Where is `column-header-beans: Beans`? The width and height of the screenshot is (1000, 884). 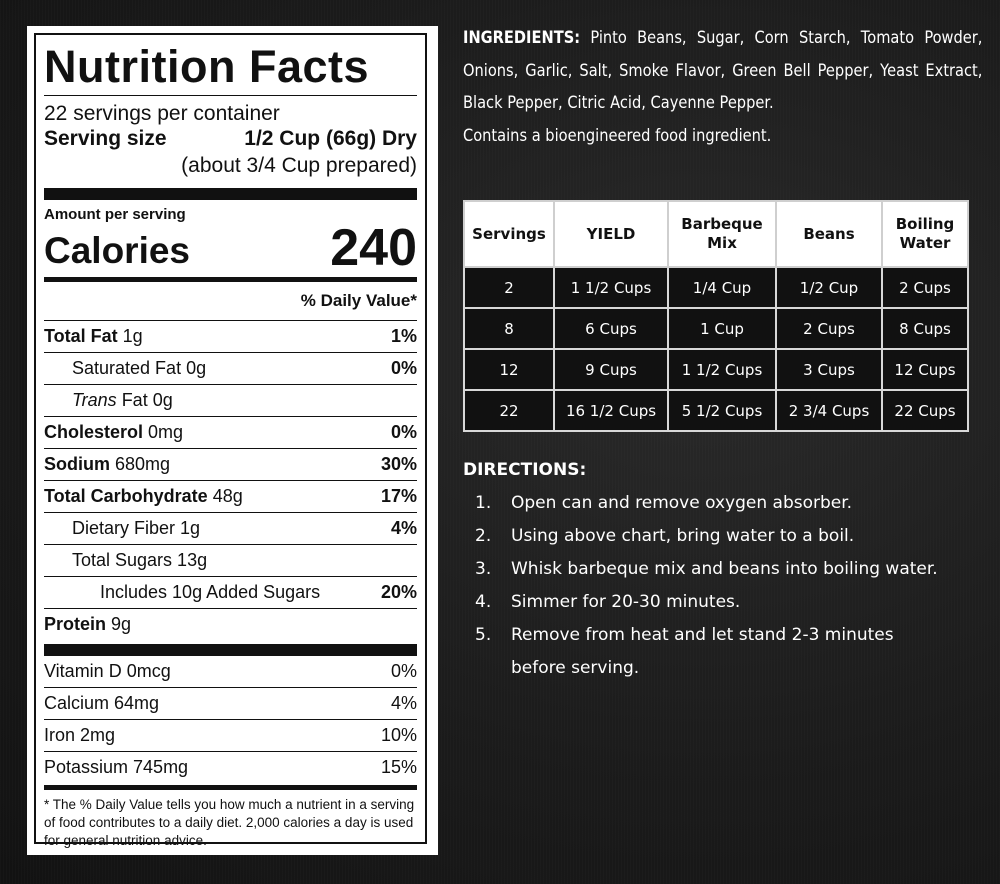 column-header-beans: Beans is located at coordinates (829, 234).